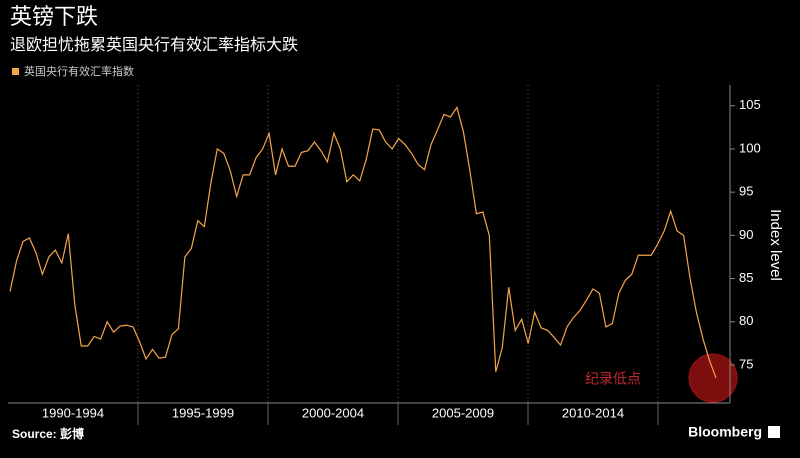 The width and height of the screenshot is (800, 458). I want to click on highlight-circle, so click(713, 378).